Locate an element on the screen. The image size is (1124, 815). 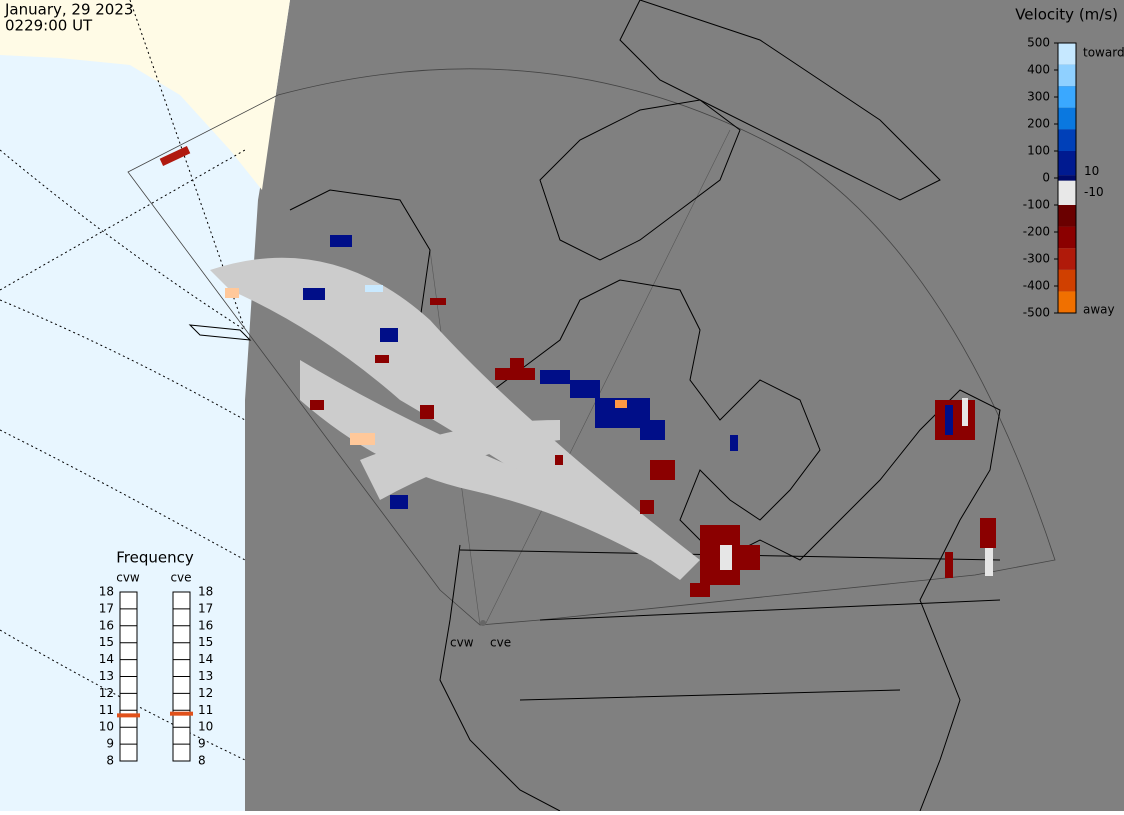
colorbar-tick-label: 0 is located at coordinates (1046, 178).